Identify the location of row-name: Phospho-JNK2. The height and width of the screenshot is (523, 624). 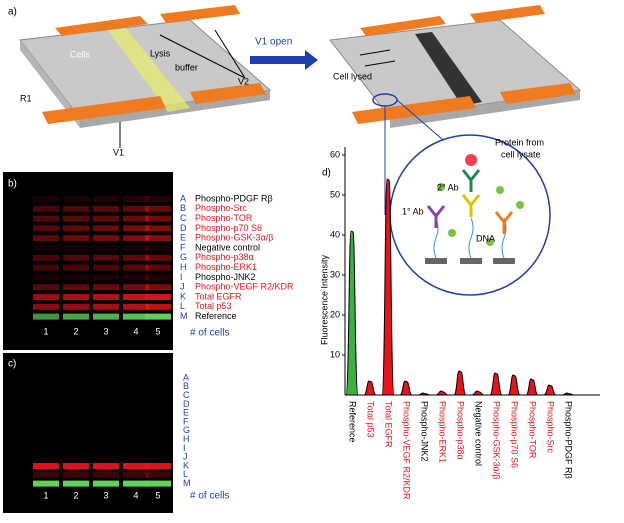
(225, 277).